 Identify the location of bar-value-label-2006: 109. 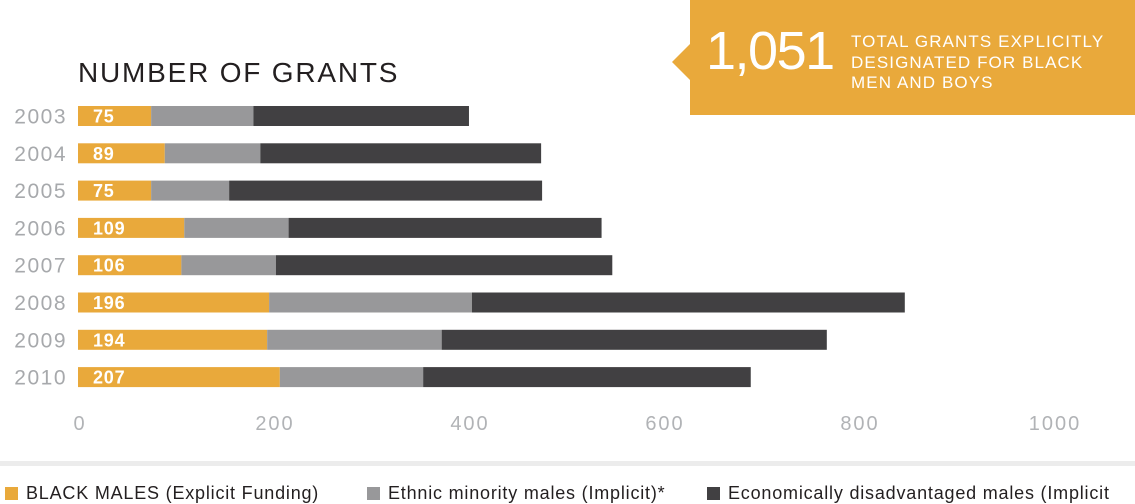
(109, 228).